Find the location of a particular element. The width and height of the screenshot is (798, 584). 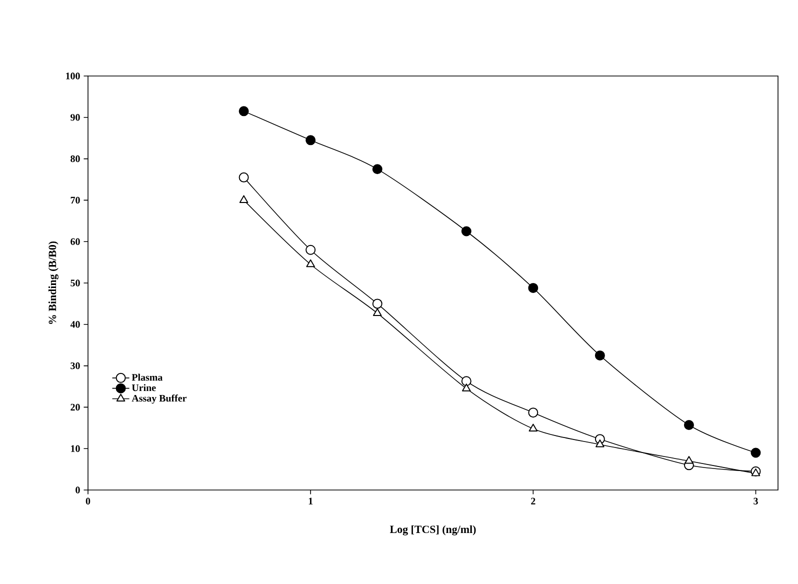

y-tick-label: 60 is located at coordinates (75, 241).